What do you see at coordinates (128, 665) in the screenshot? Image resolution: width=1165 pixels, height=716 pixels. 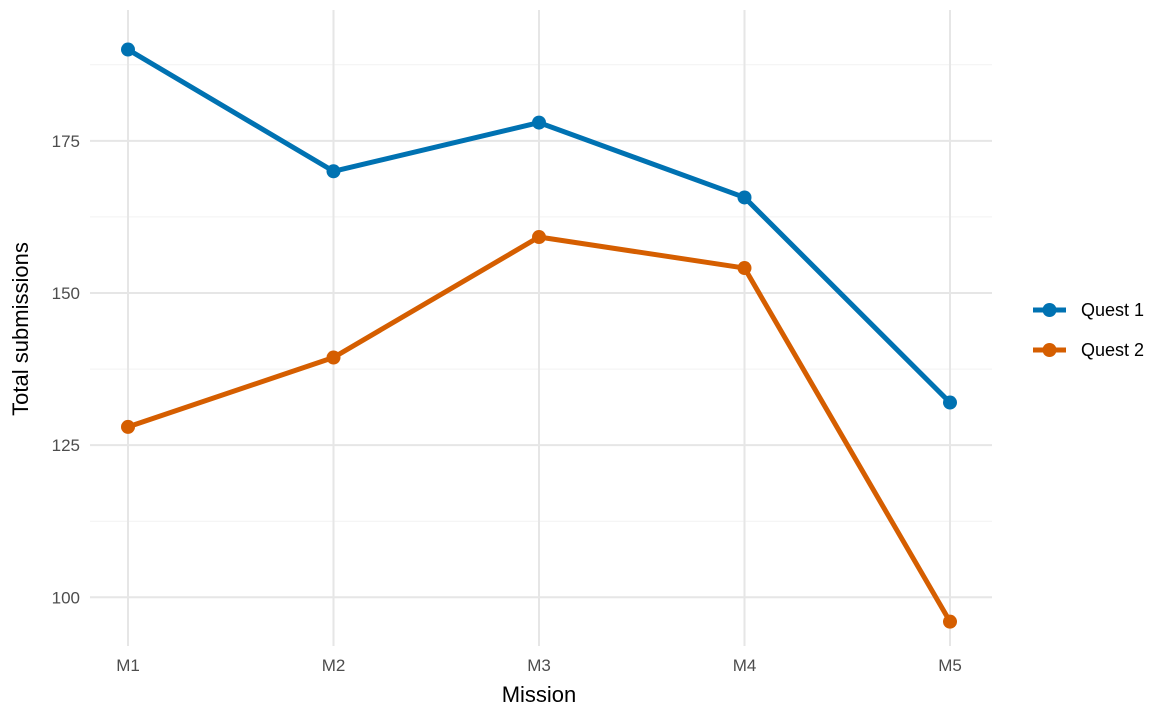 I see `x-tick-label: M1` at bounding box center [128, 665].